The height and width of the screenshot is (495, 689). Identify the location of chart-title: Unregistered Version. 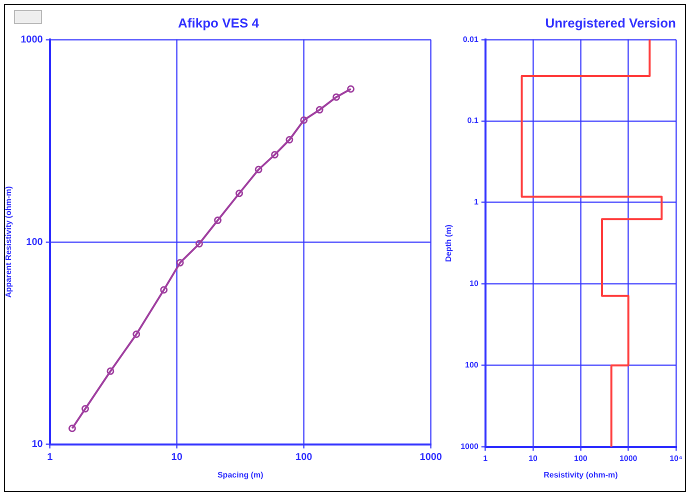
(610, 22).